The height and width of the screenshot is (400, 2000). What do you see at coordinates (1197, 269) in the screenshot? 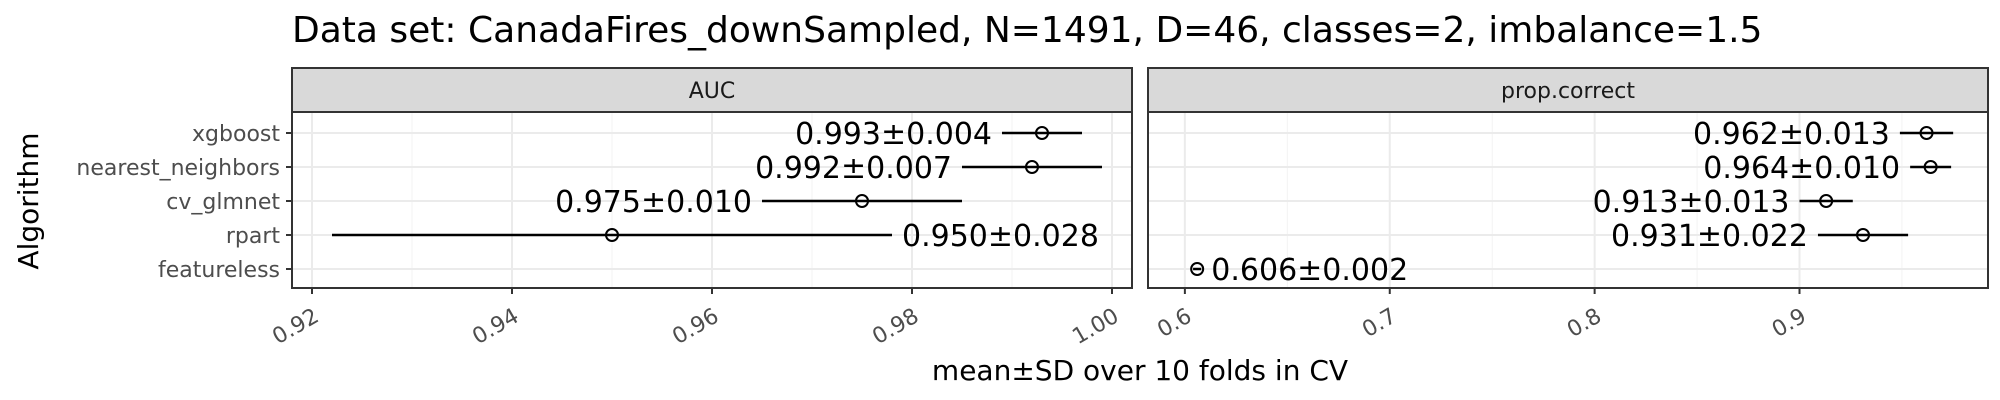
I see `point-featureless` at bounding box center [1197, 269].